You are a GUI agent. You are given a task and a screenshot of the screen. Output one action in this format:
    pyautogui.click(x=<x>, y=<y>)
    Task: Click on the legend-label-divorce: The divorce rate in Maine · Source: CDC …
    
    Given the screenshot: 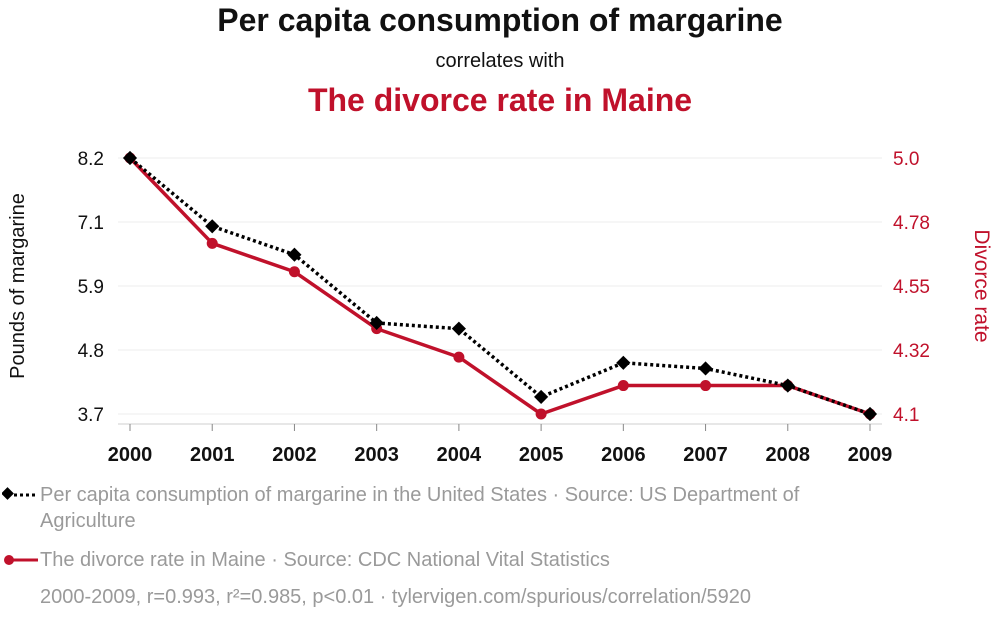 What is the action you would take?
    pyautogui.click(x=325, y=560)
    